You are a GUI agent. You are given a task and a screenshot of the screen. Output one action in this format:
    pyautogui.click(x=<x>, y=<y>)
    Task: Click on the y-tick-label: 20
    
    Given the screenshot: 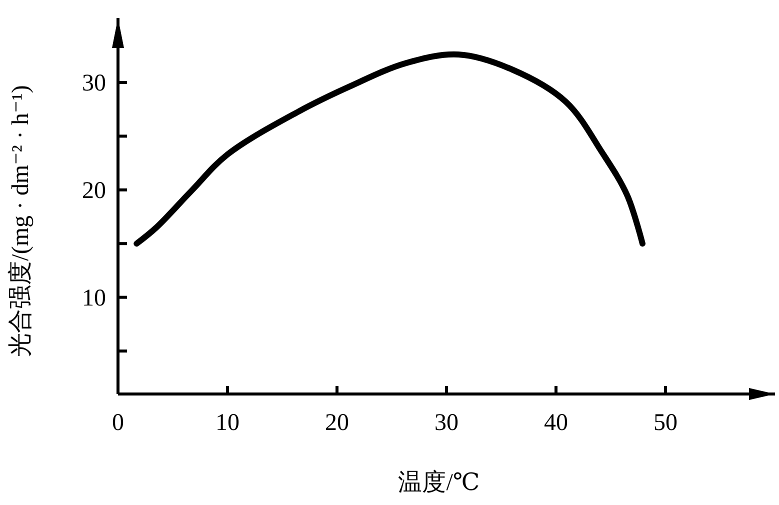 What is the action you would take?
    pyautogui.click(x=94, y=191)
    